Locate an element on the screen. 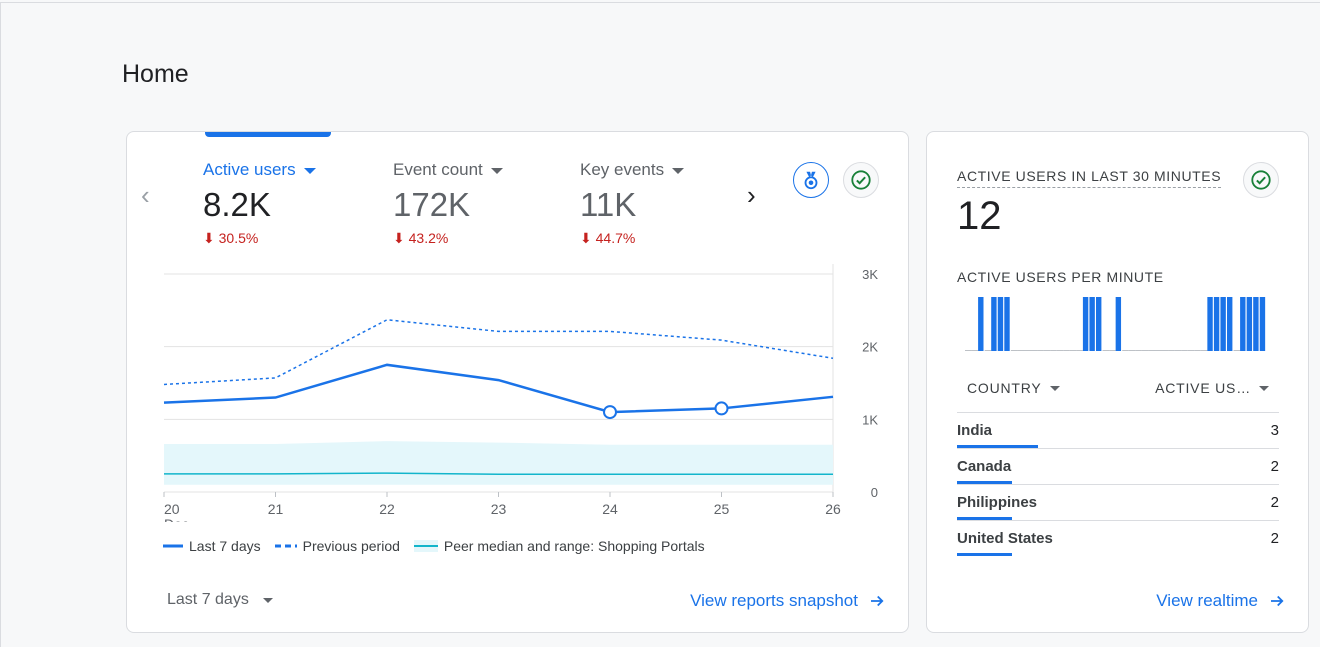  legend-item-peer: Peer median and range: Shopping Portals is located at coordinates (559, 546).